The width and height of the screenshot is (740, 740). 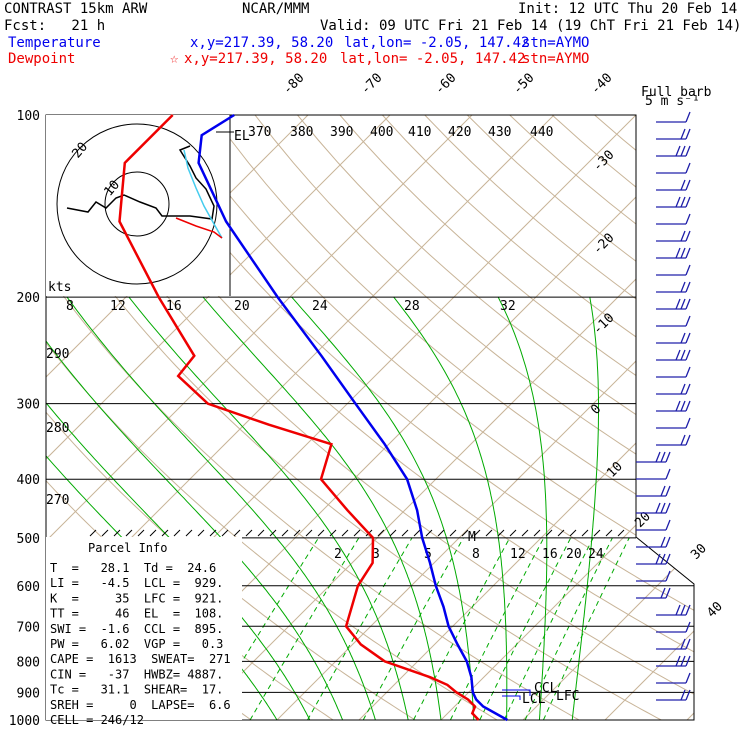 I want to click on isotherm-line, so click(x=4, y=410).